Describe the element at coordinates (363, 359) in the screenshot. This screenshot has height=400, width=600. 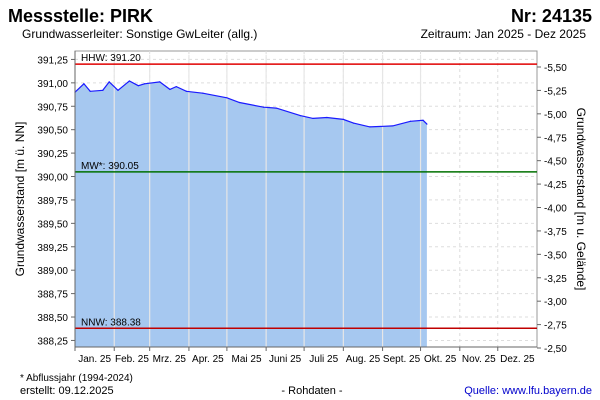
I see `x-tick-label: Aug. 25` at that location.